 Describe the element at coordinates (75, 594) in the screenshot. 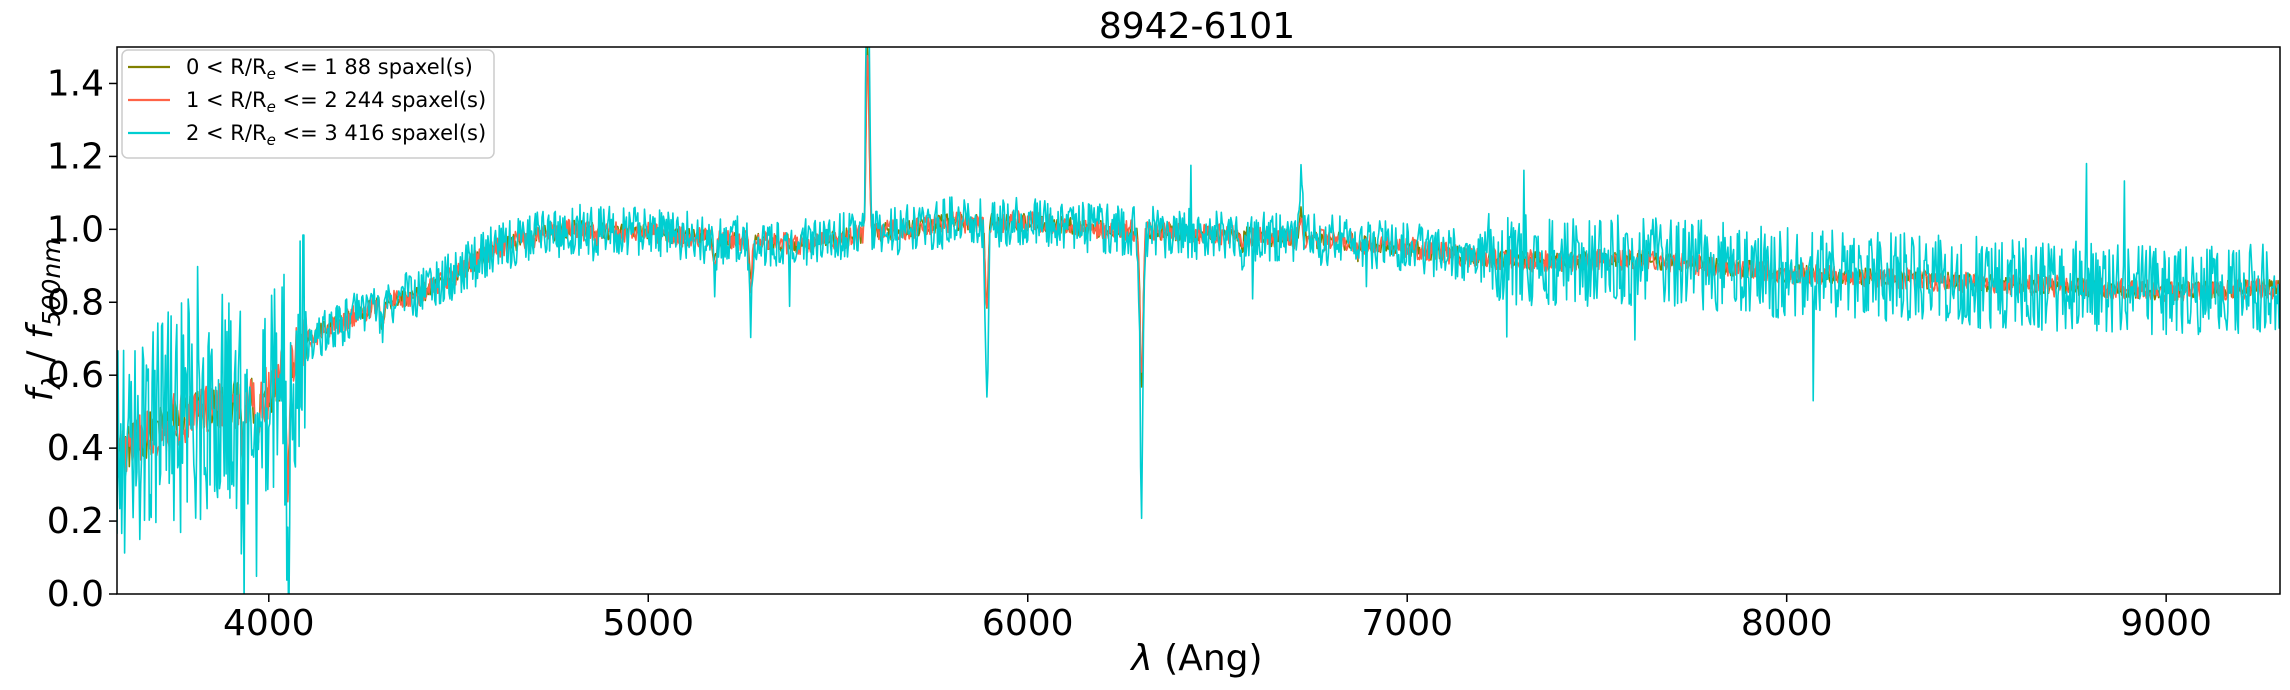

I see `y-tick-label: 0.0` at that location.